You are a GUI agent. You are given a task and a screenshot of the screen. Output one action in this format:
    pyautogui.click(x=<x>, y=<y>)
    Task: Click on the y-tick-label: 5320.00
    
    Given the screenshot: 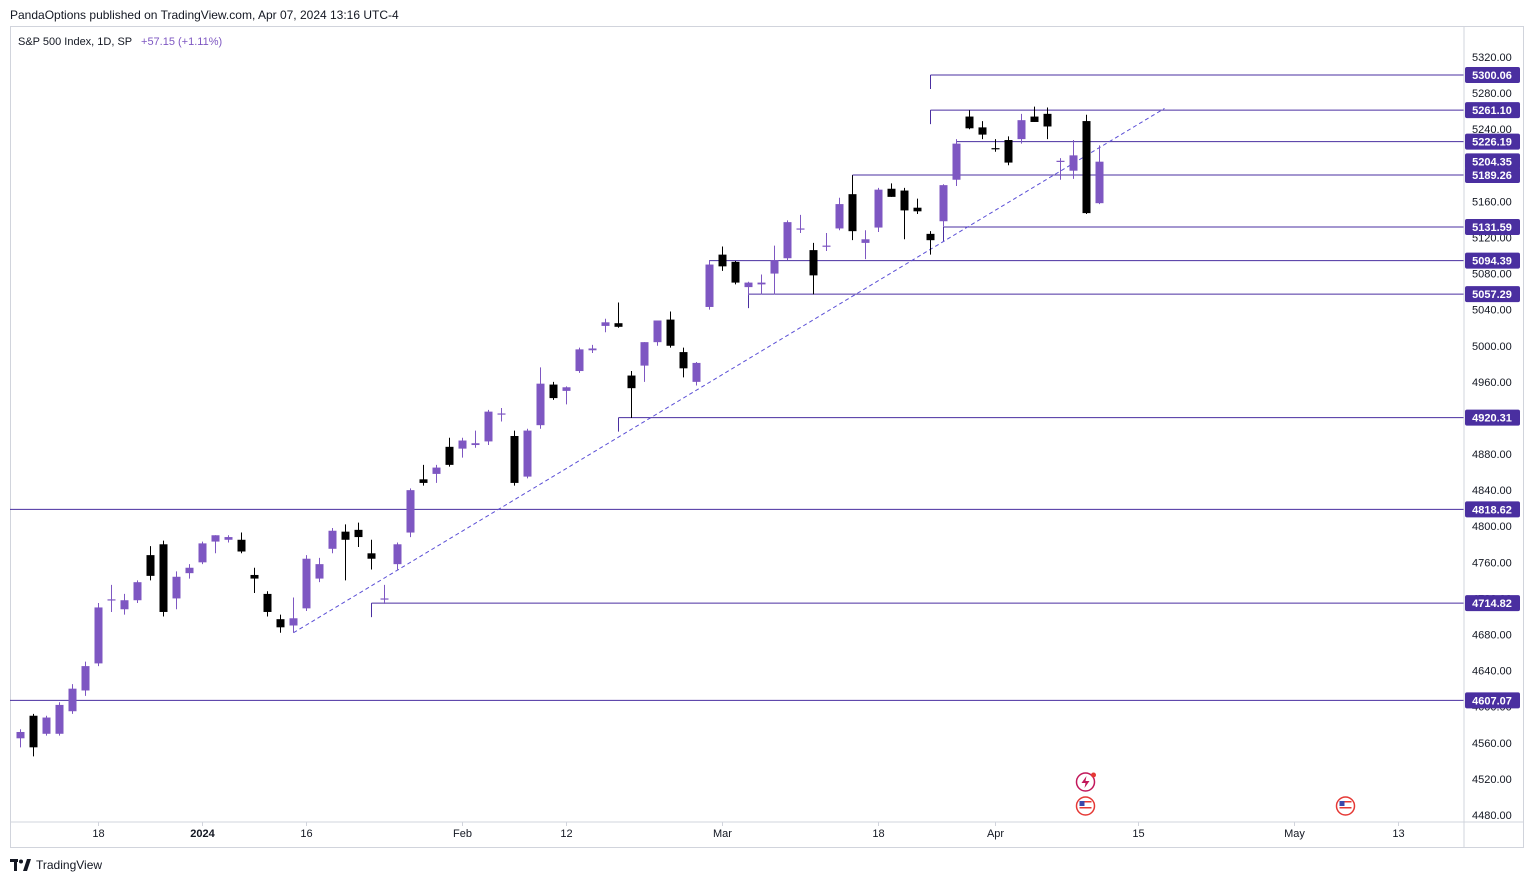 What is the action you would take?
    pyautogui.click(x=1492, y=58)
    